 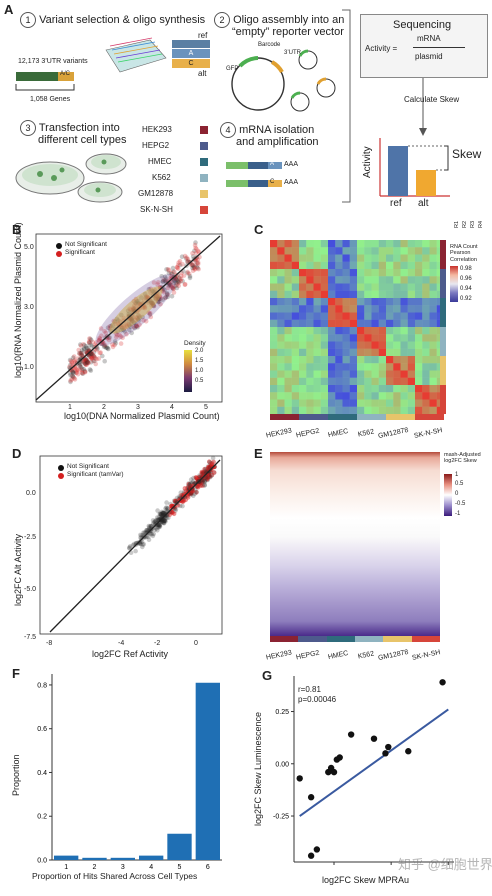 What do you see at coordinates (129, 318) in the screenshot?
I see `panel-b-plot` at bounding box center [129, 318].